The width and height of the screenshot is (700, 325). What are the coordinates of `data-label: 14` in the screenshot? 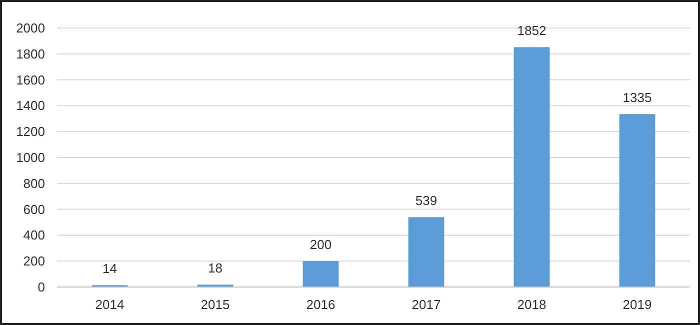 It's located at (109, 268).